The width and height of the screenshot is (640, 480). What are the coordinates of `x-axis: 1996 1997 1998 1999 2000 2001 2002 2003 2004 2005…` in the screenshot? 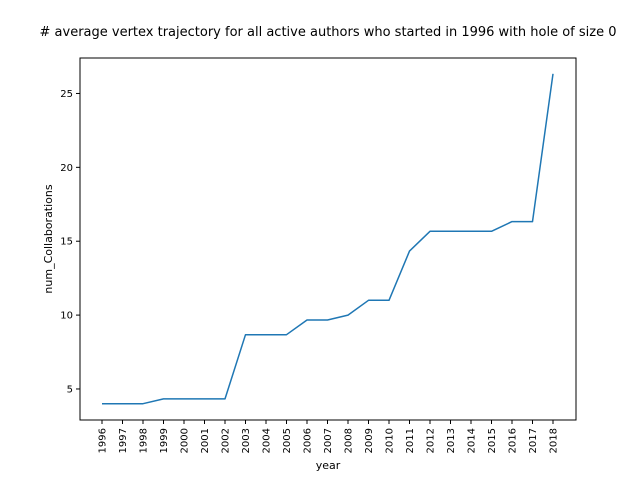 It's located at (329, 436).